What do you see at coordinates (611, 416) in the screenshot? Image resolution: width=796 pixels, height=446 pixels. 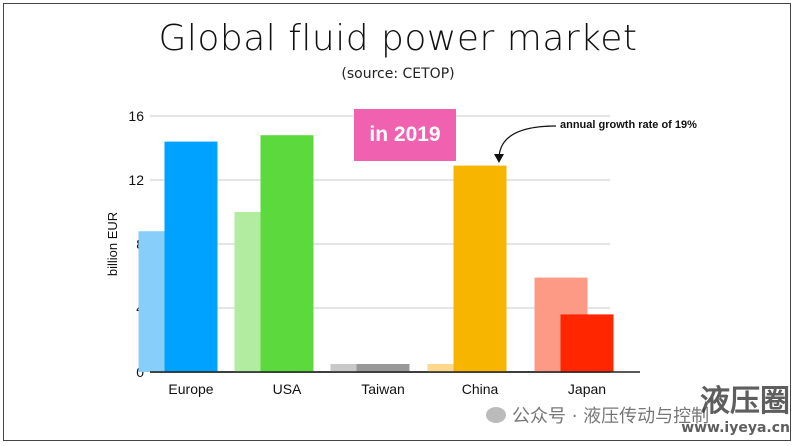 I see `wechat-watermark-text: 公众号 · 液压传动与控制` at bounding box center [611, 416].